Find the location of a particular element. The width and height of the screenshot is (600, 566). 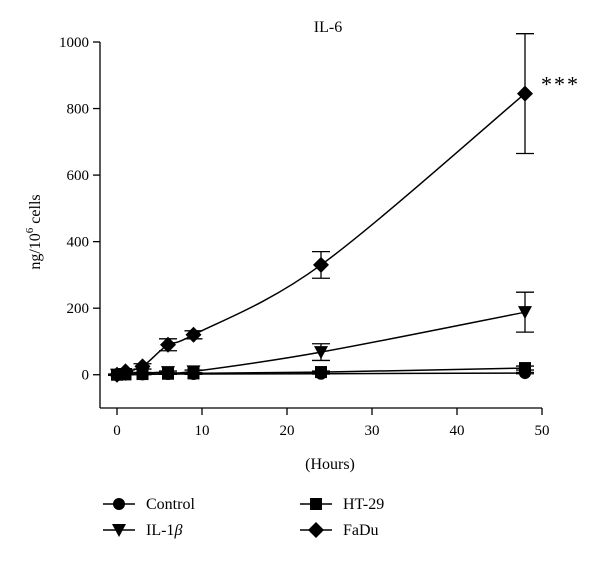

y-axis-label: ng/106 cells is located at coordinates (34, 231).